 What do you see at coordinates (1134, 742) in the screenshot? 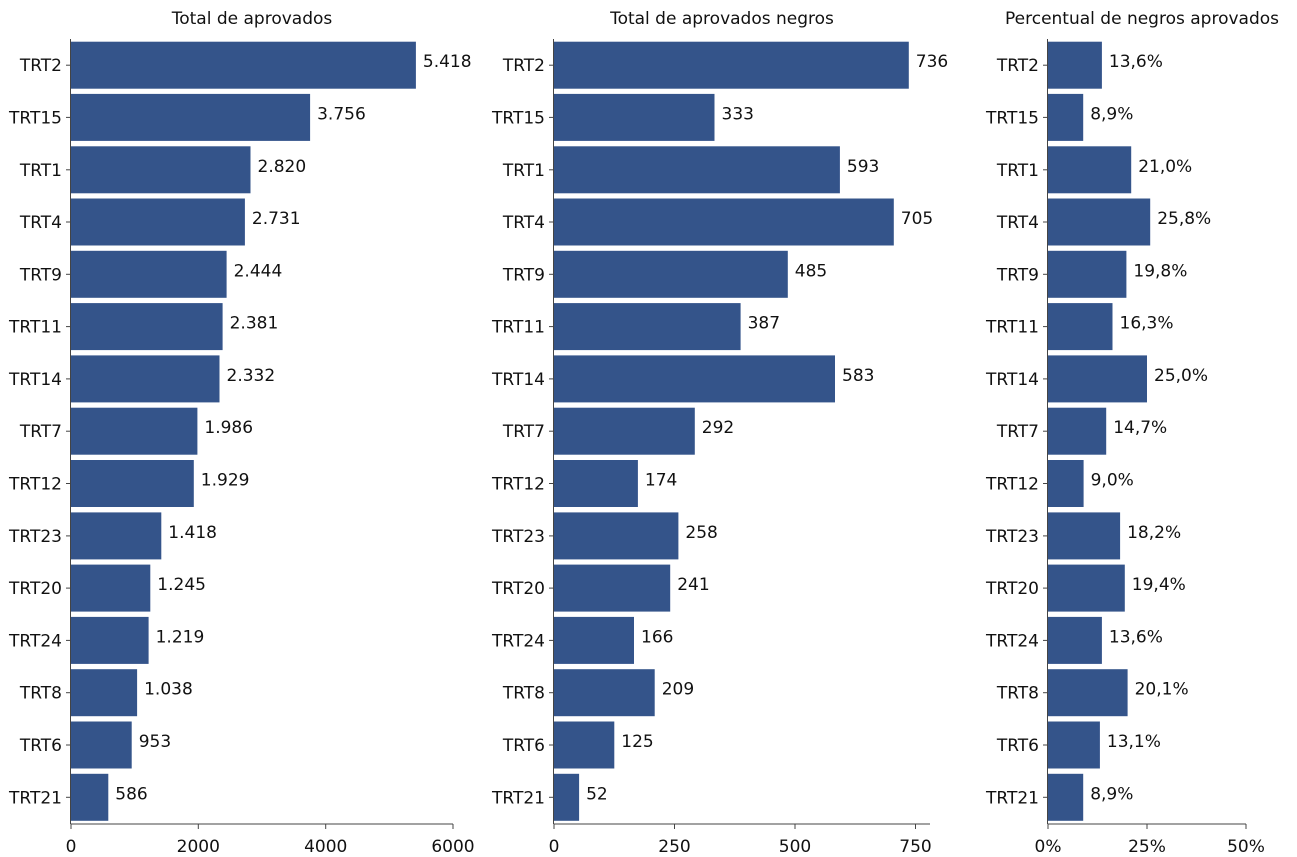
I see `value-label: 13,1%` at bounding box center [1134, 742].